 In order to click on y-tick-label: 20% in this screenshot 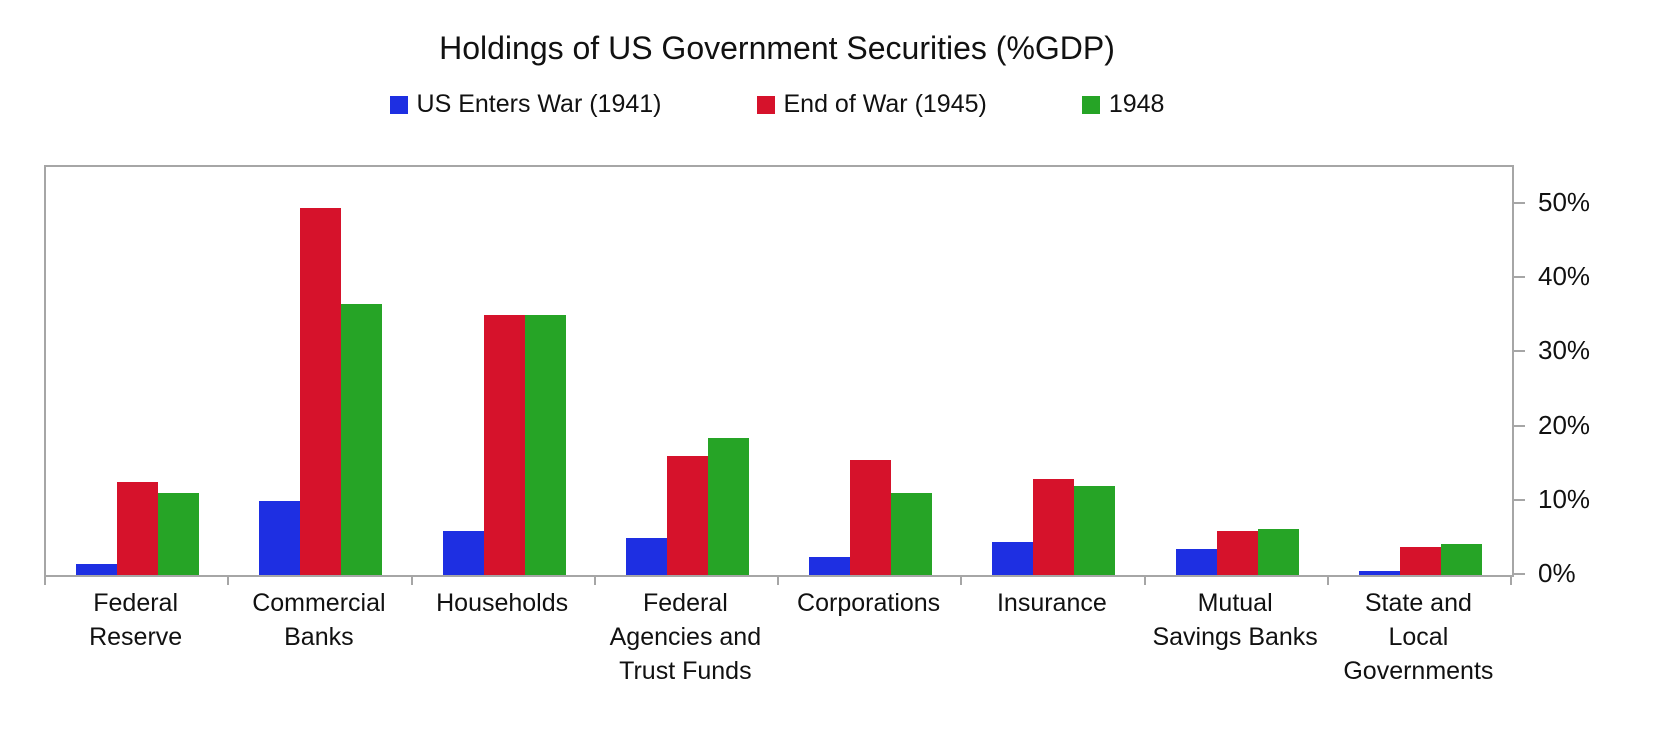, I will do `click(1564, 424)`.